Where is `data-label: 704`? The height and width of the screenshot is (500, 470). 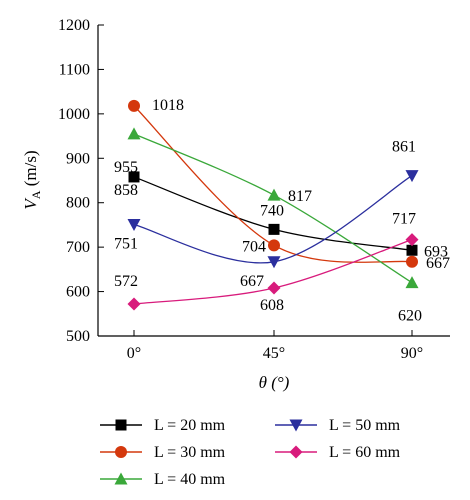
data-label: 704 is located at coordinates (254, 246).